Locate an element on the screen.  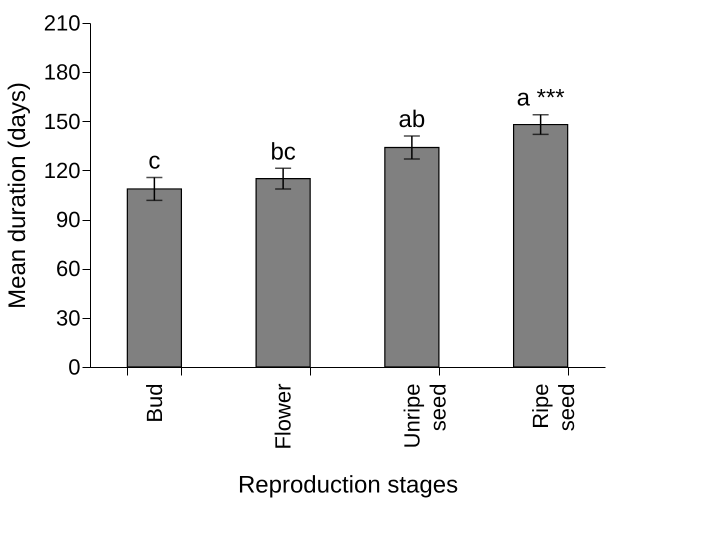
y-tick-label: 90 is located at coordinates (68, 219).